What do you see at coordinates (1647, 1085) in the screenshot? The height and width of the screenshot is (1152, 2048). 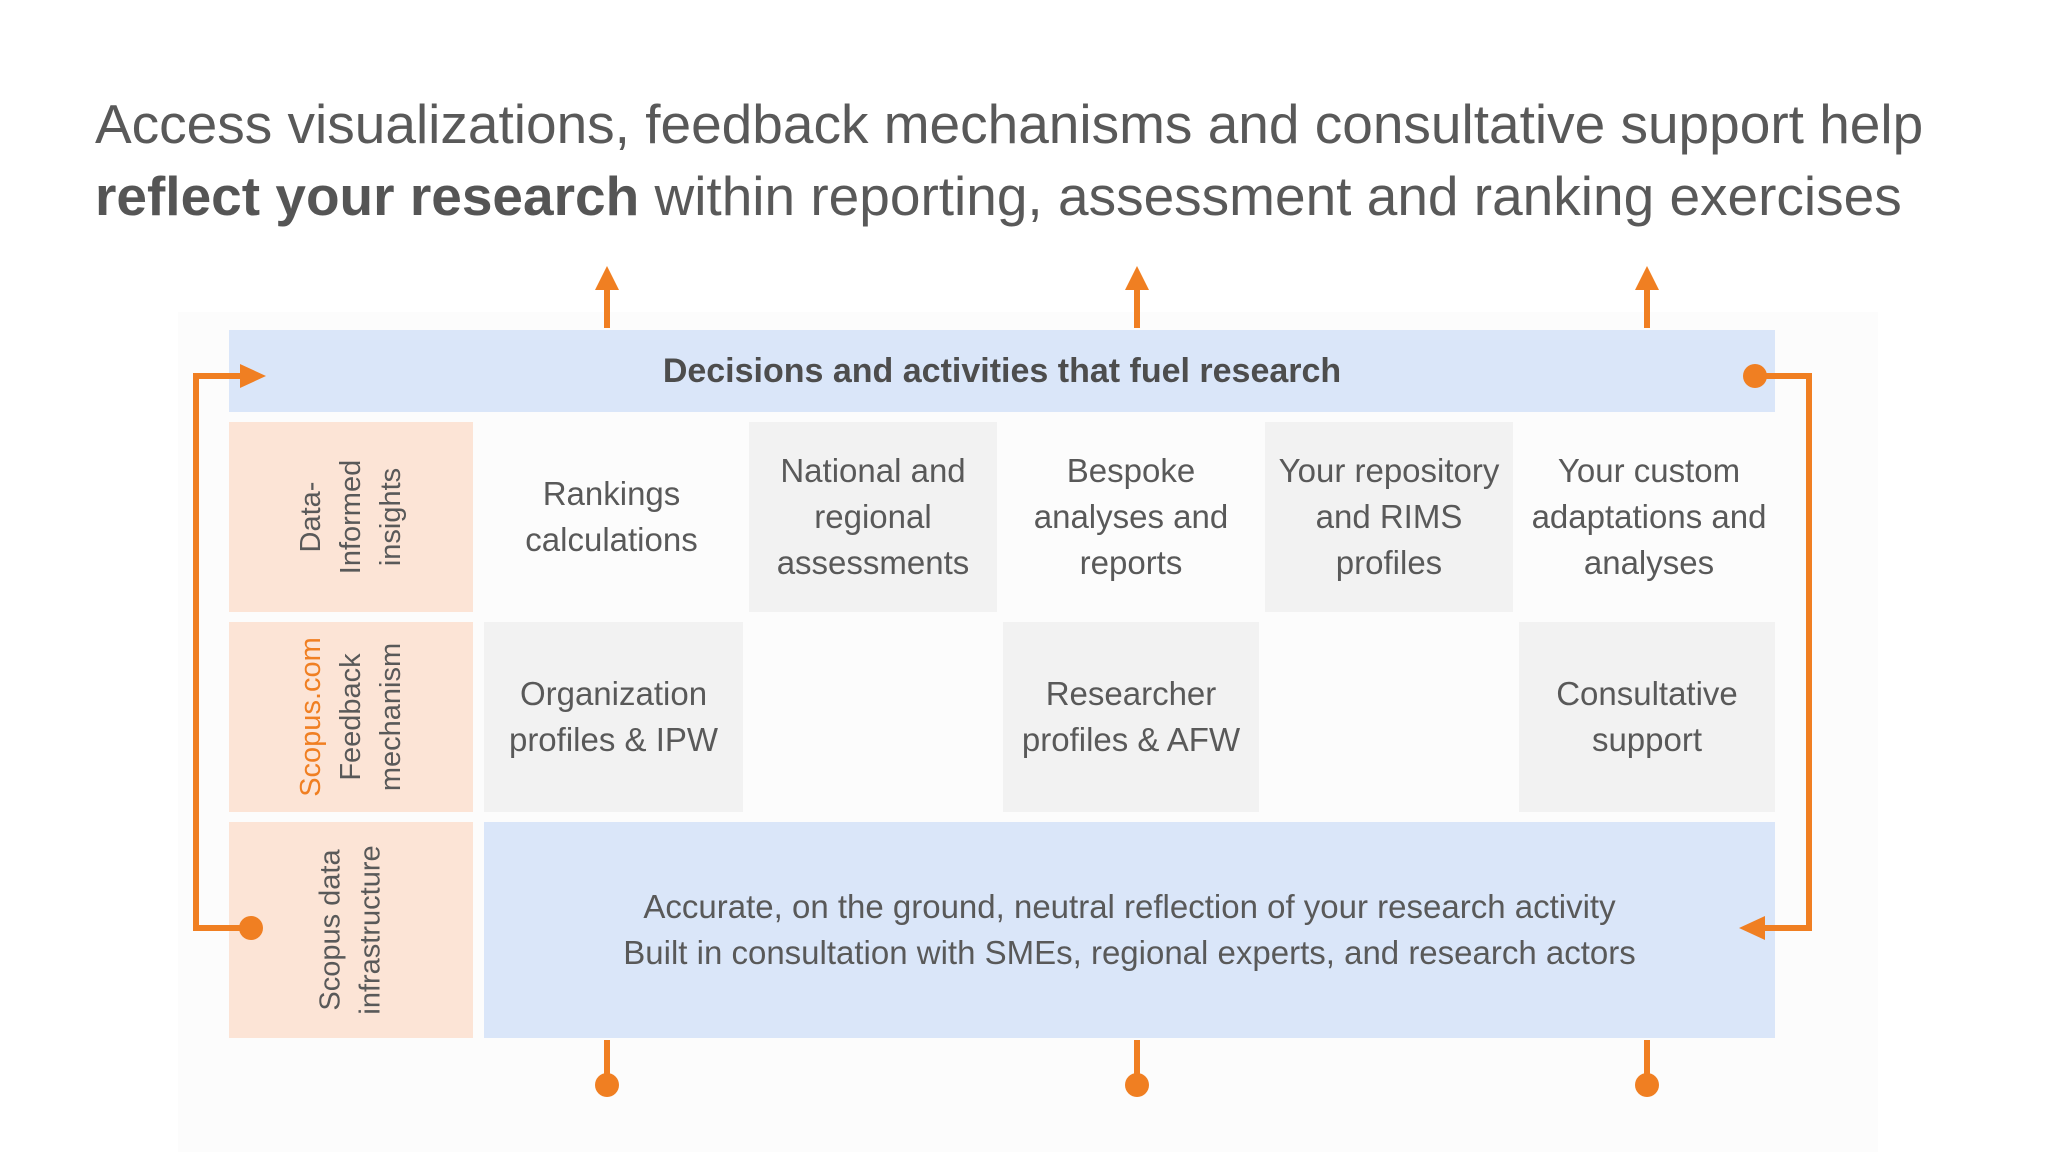 I see `bottom-dot-right` at bounding box center [1647, 1085].